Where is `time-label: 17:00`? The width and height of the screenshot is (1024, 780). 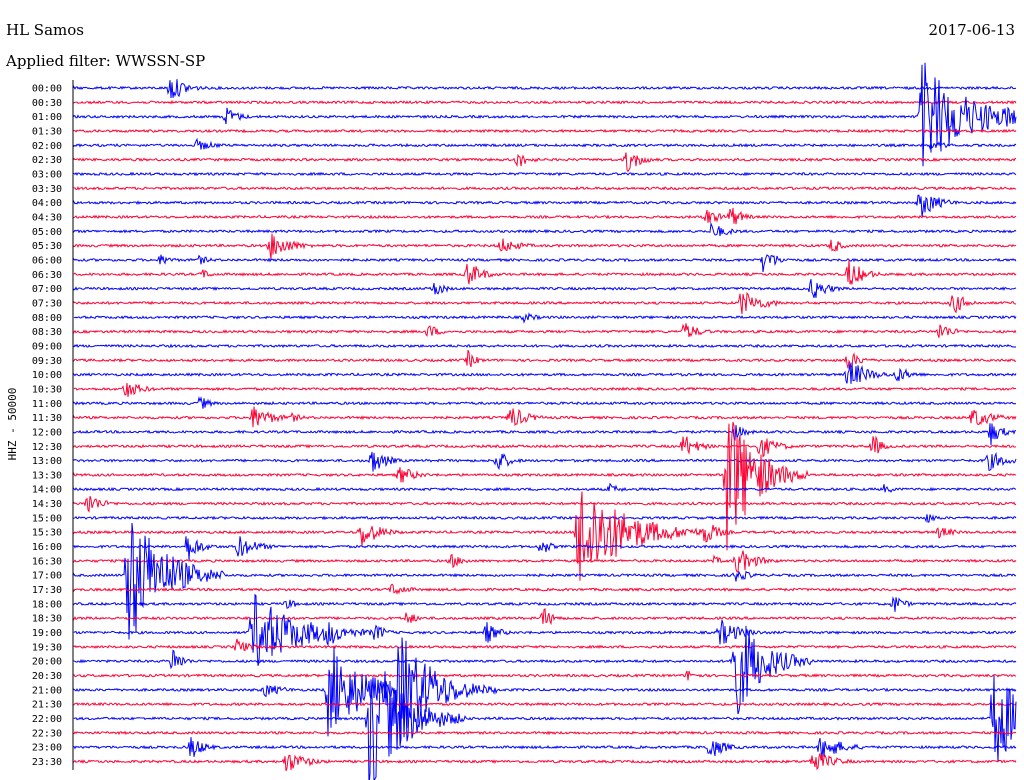
time-label: 17:00 is located at coordinates (47, 576).